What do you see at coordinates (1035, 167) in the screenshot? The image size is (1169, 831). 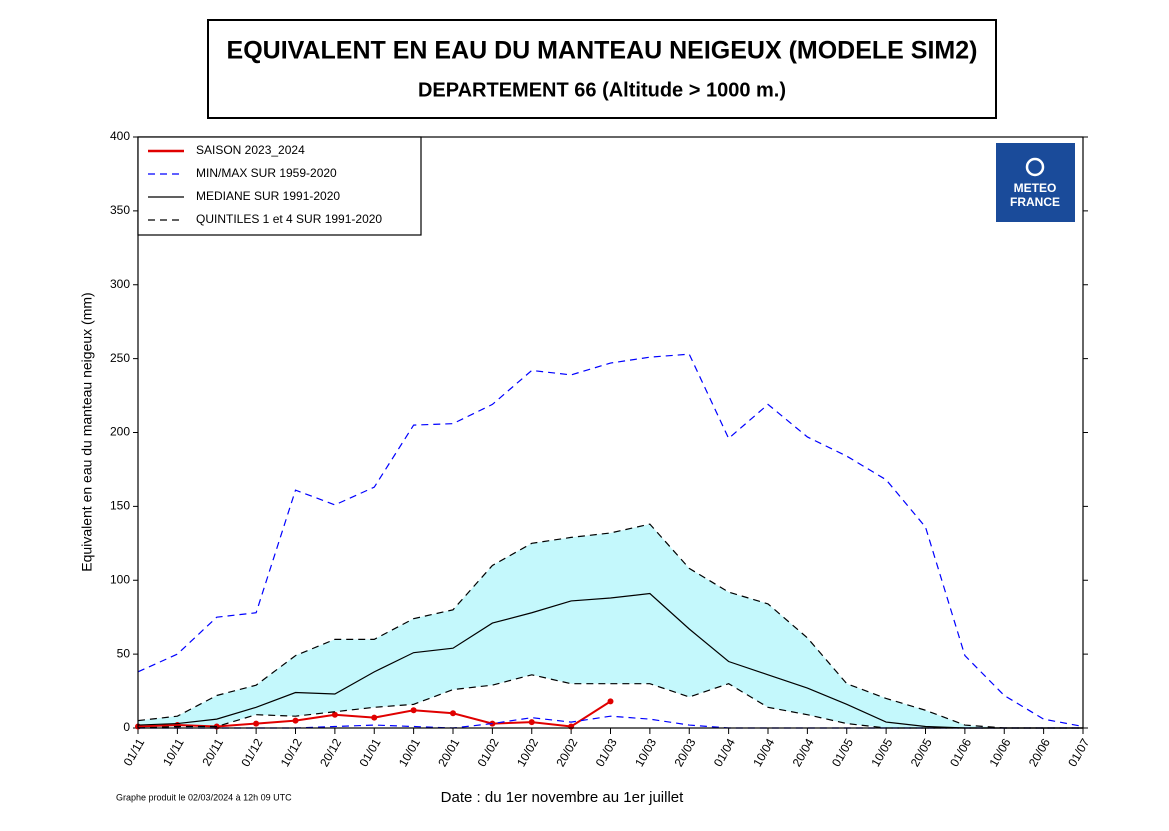 I see `logo-icon` at bounding box center [1035, 167].